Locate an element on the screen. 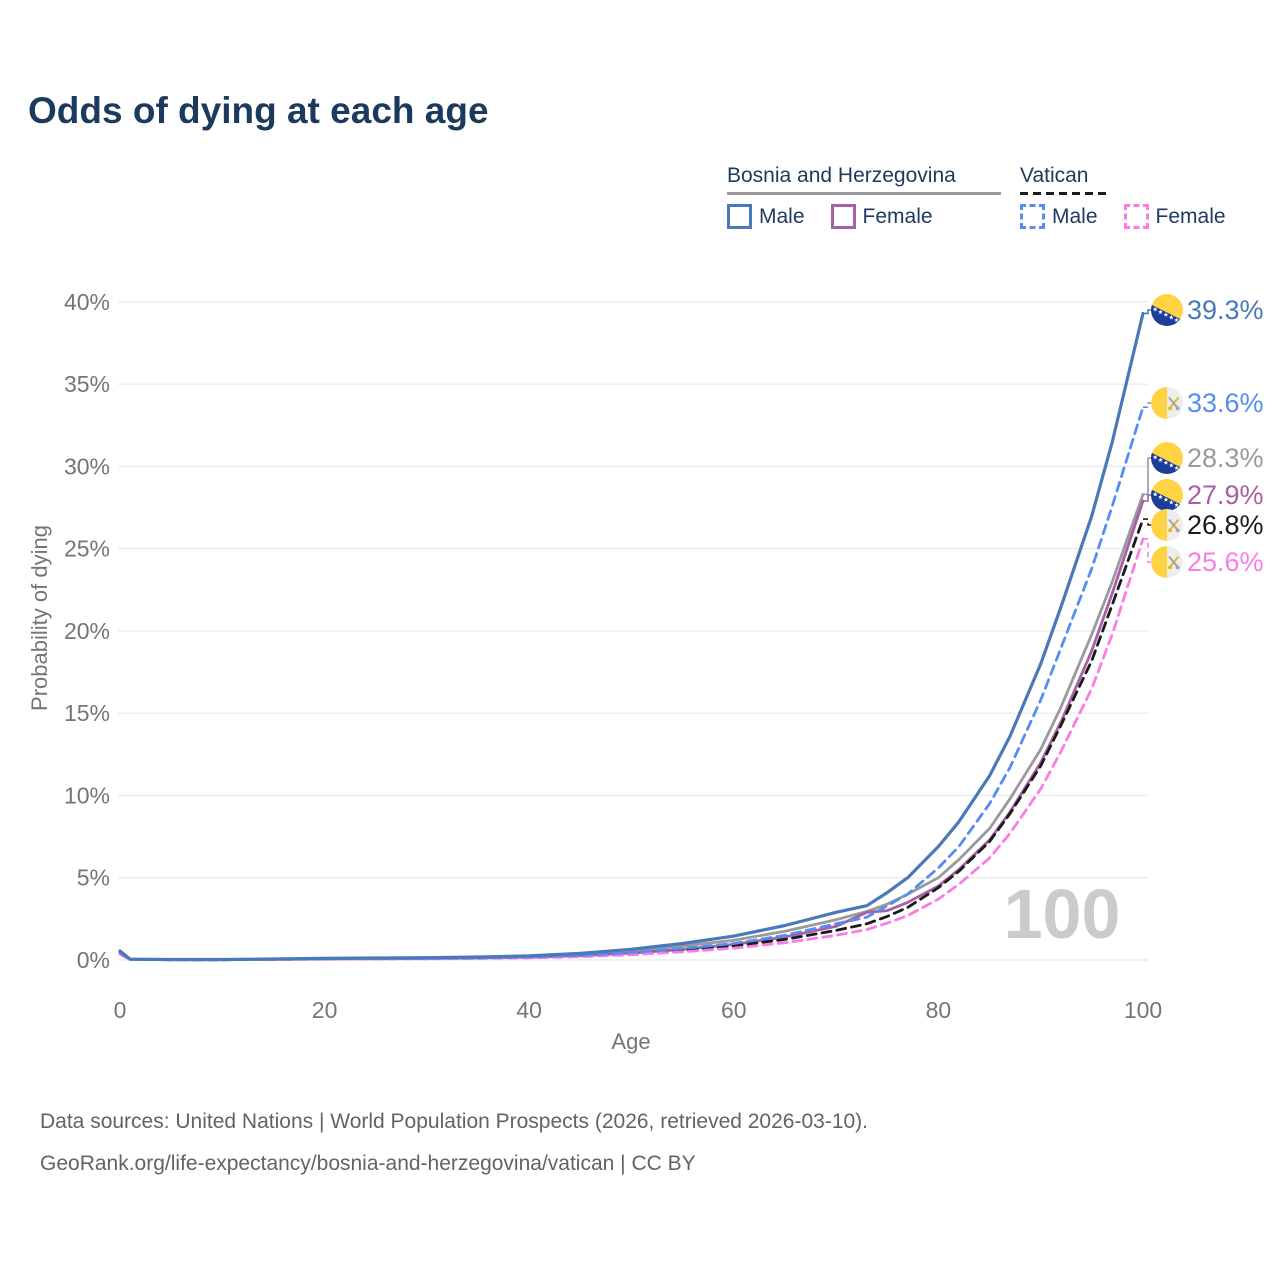 The width and height of the screenshot is (1280, 1280). x-tick-label: 0 is located at coordinates (120, 1010).